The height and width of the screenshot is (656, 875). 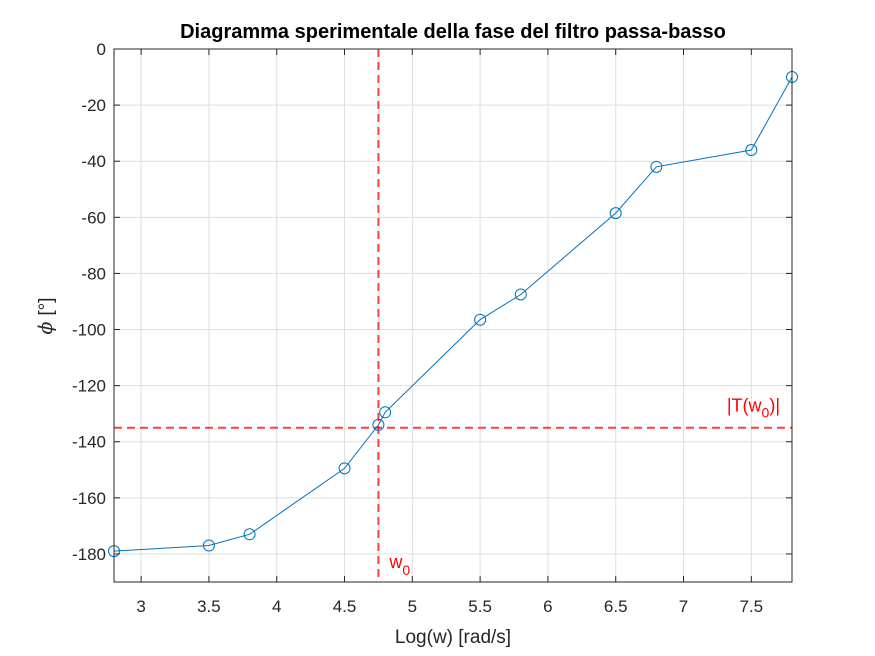 I want to click on y-tick-label: -60, so click(x=93, y=217).